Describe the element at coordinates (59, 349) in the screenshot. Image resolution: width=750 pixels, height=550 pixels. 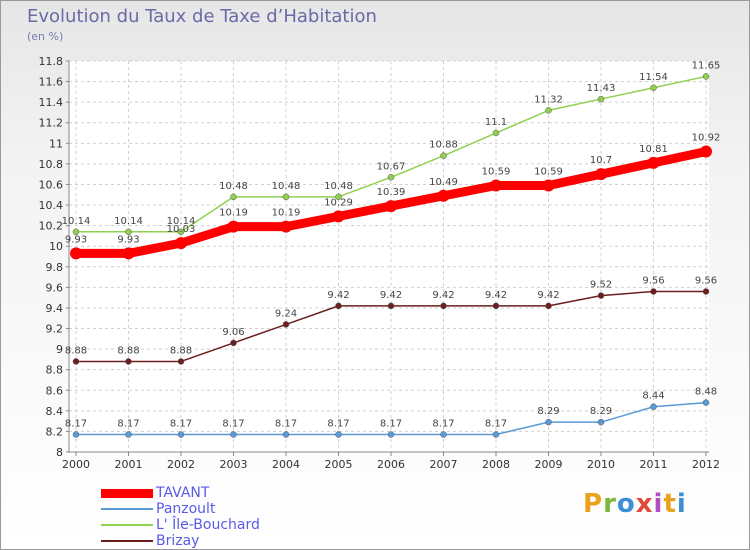
I see `y-tick-label: 9` at that location.